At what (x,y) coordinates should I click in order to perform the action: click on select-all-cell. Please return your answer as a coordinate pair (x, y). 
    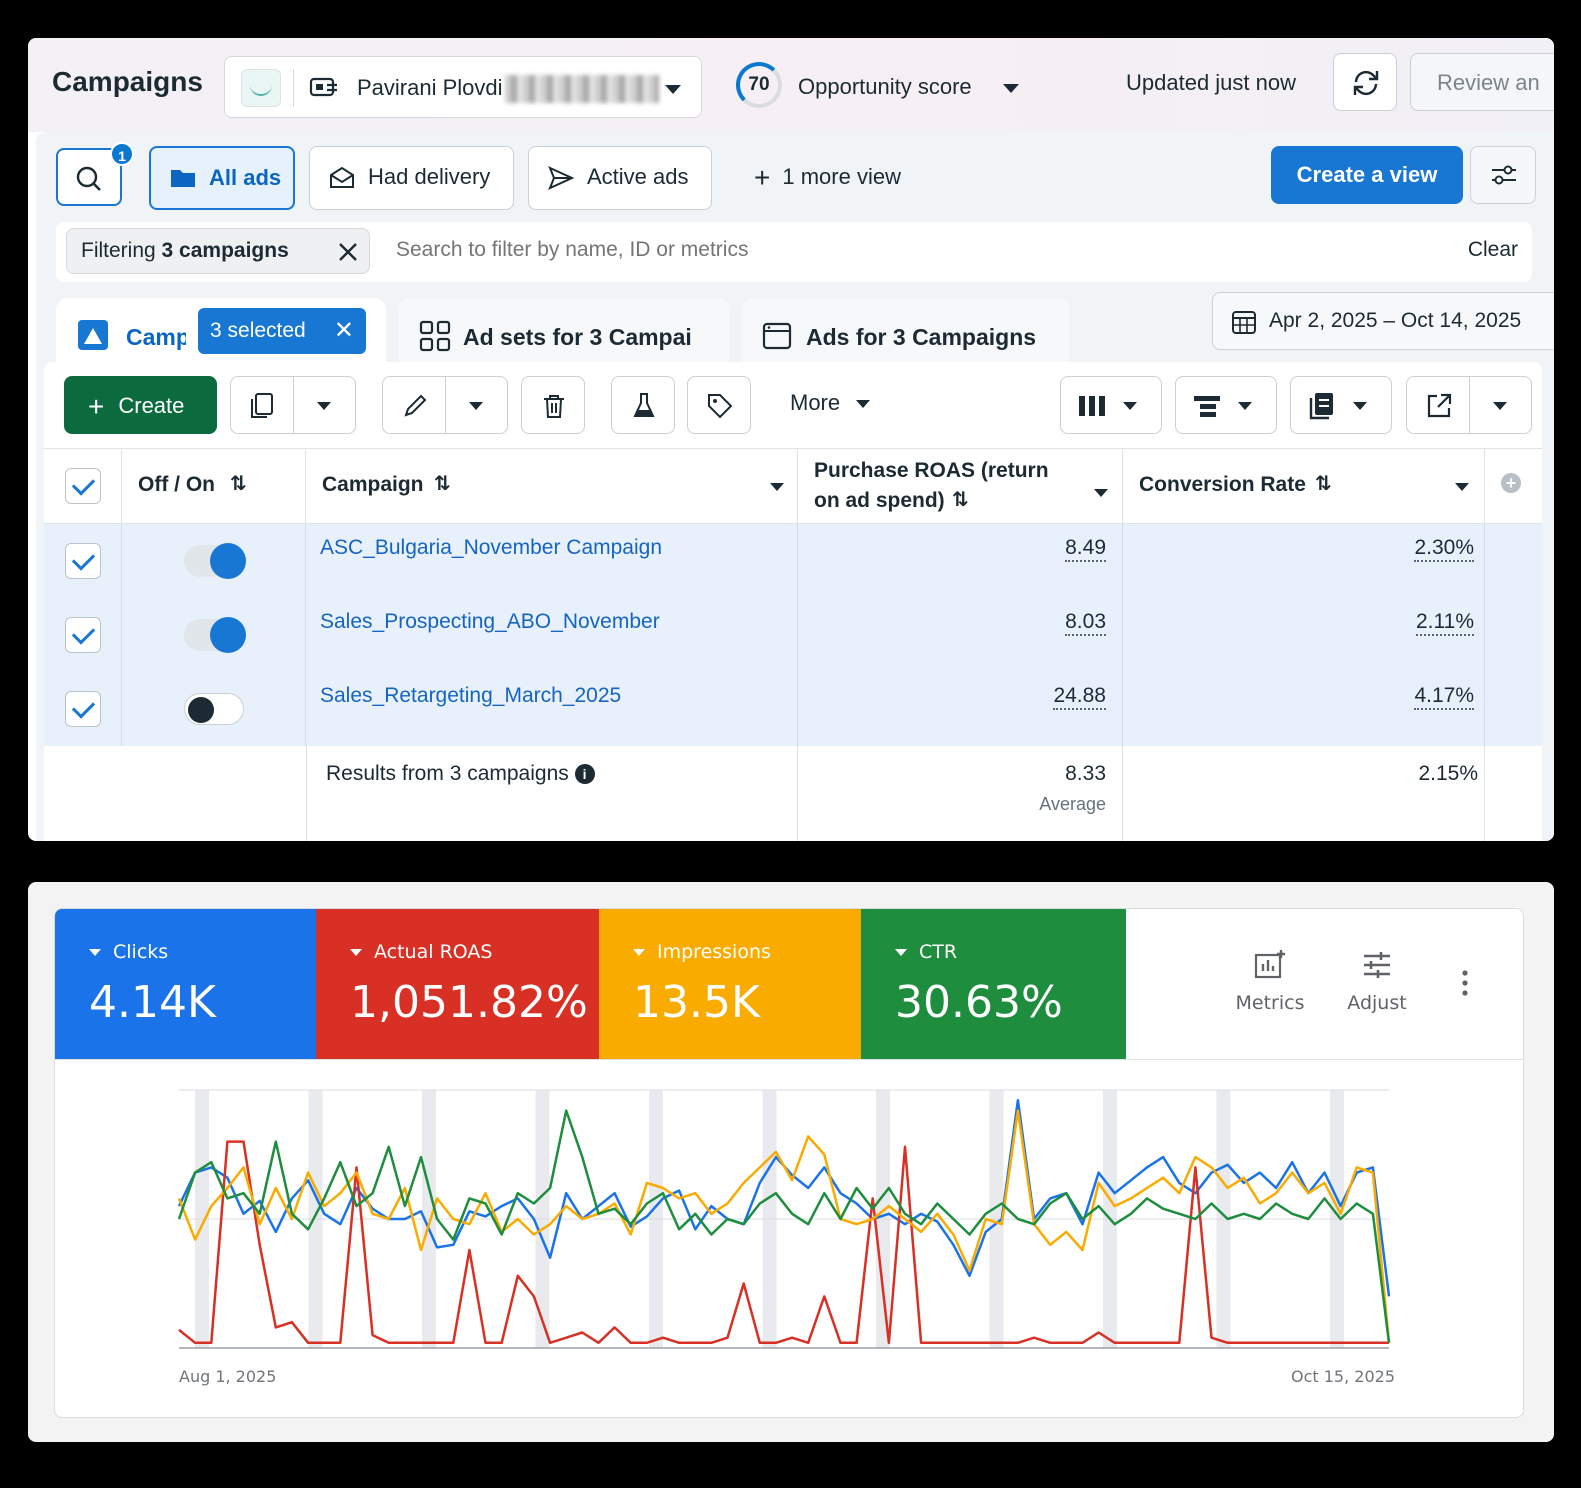
    Looking at the image, I should click on (83, 487).